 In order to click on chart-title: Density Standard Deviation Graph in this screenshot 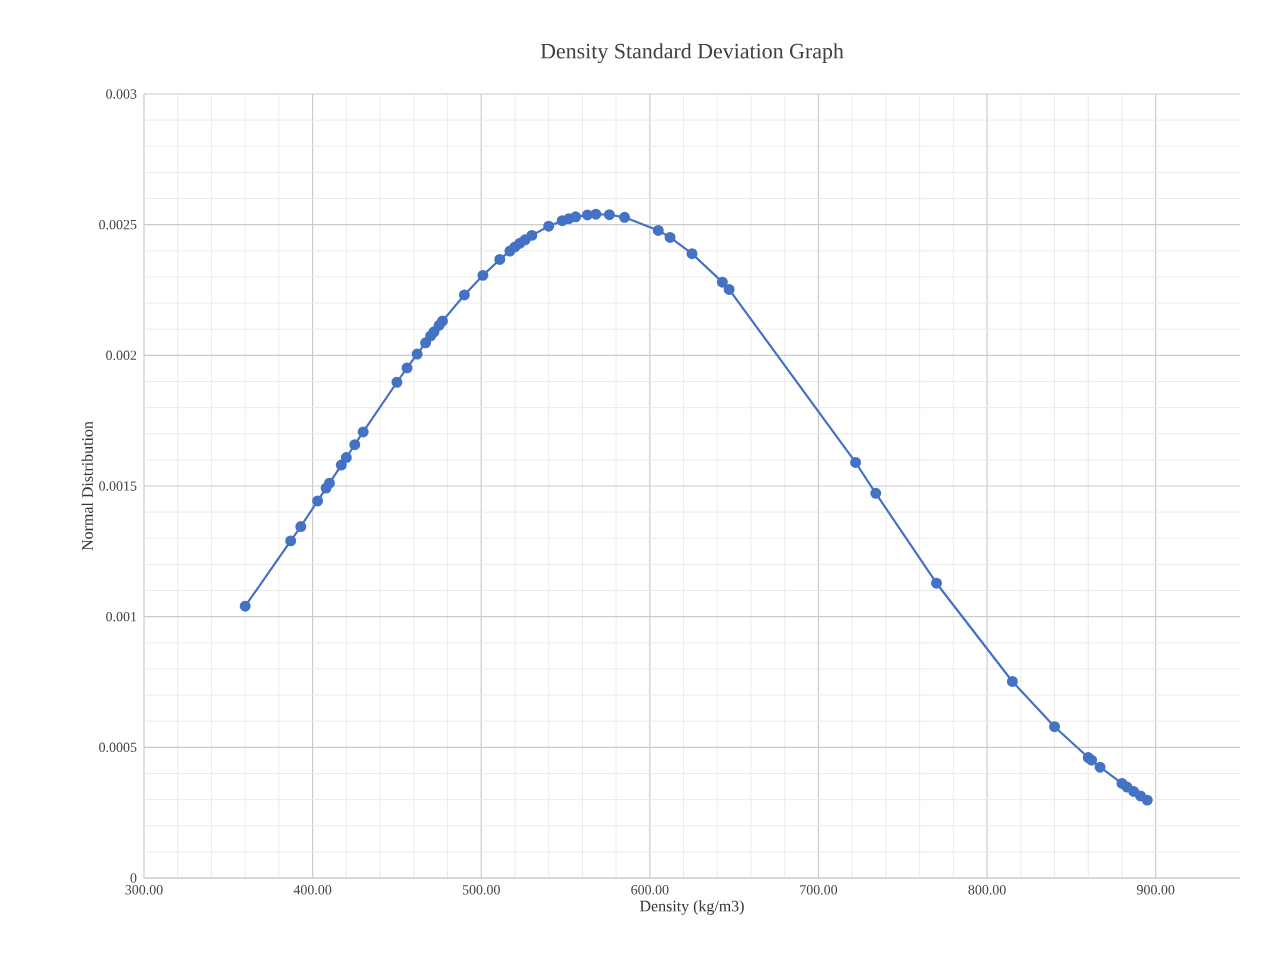, I will do `click(692, 53)`.